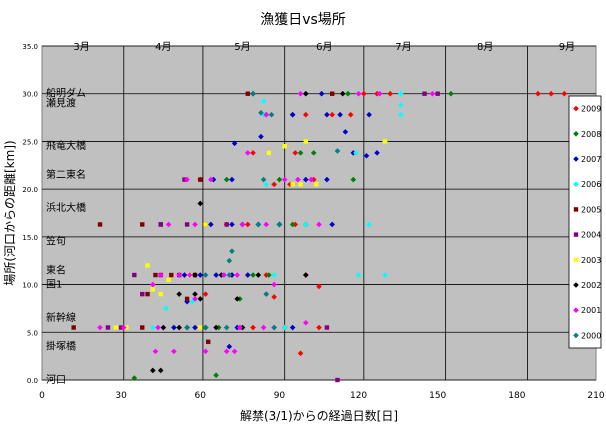 The image size is (606, 428). What do you see at coordinates (303, 20) in the screenshot?
I see `chart-title: 漁獲日vs場所` at bounding box center [303, 20].